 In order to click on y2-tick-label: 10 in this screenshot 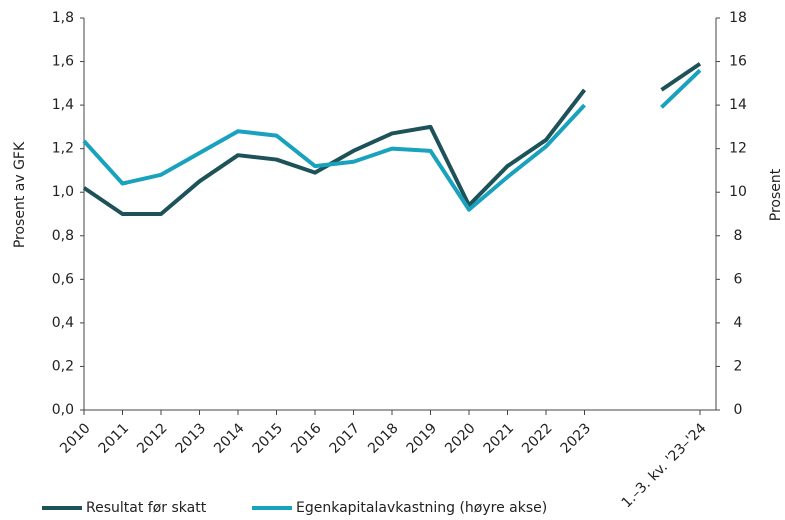, I will do `click(738, 192)`.